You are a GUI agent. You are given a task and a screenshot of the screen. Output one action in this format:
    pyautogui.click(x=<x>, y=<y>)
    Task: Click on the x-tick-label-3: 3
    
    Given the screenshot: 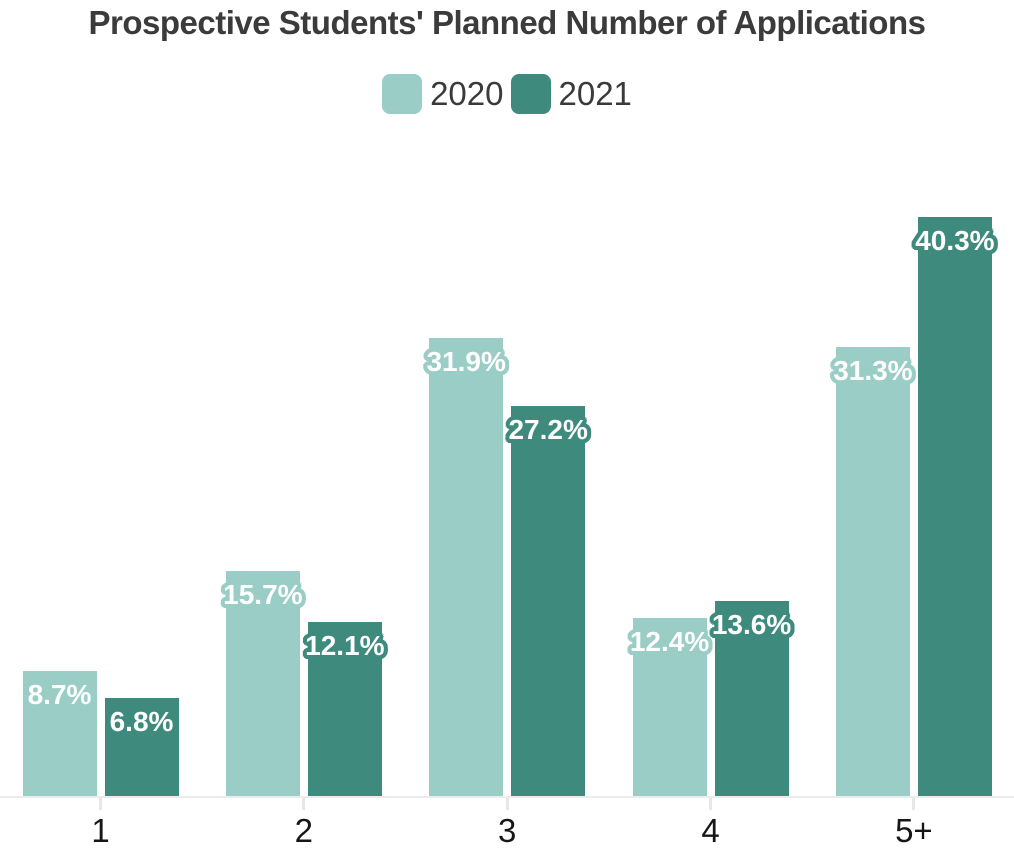 What is the action you would take?
    pyautogui.click(x=507, y=830)
    